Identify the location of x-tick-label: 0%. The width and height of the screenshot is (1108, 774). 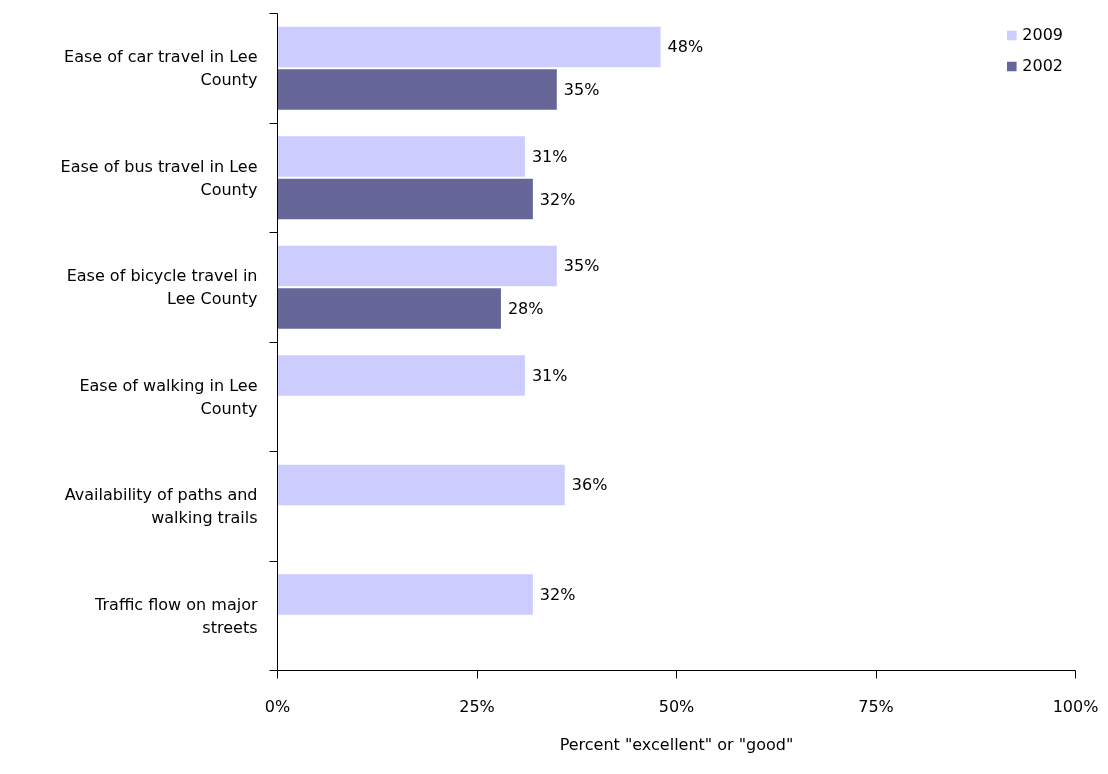
(277, 706).